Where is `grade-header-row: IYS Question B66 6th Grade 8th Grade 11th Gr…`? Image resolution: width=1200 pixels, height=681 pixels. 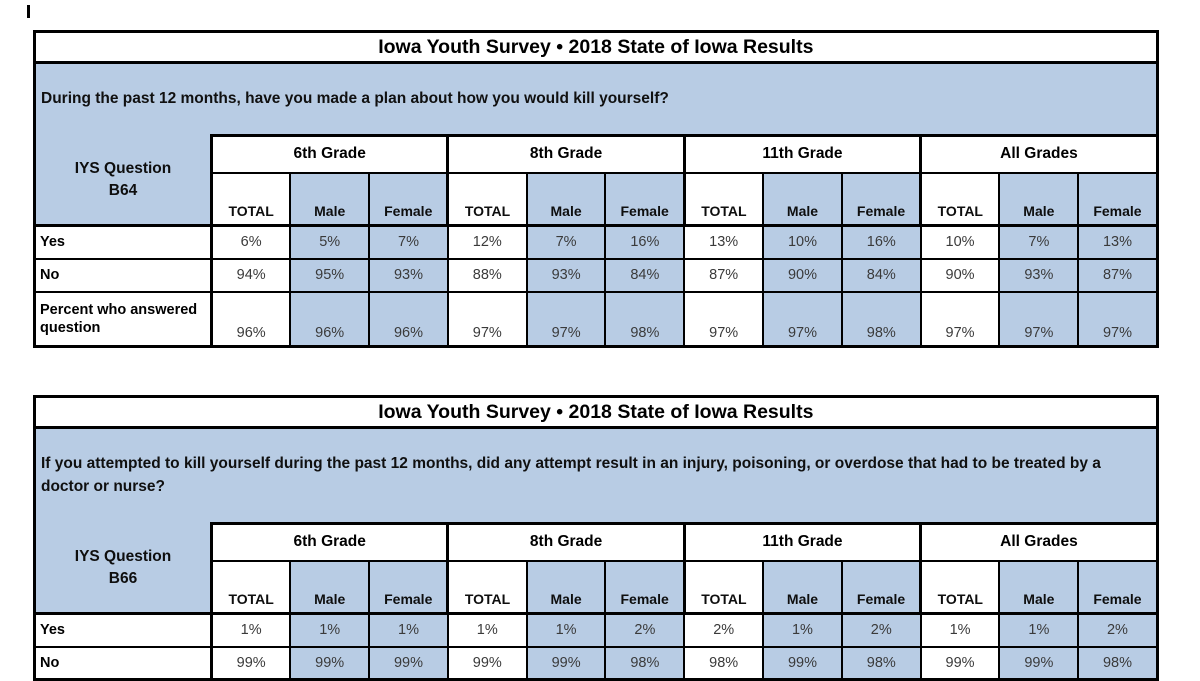
grade-header-row: IYS Question B66 6th Grade 8th Grade 11th Gr… is located at coordinates (596, 568).